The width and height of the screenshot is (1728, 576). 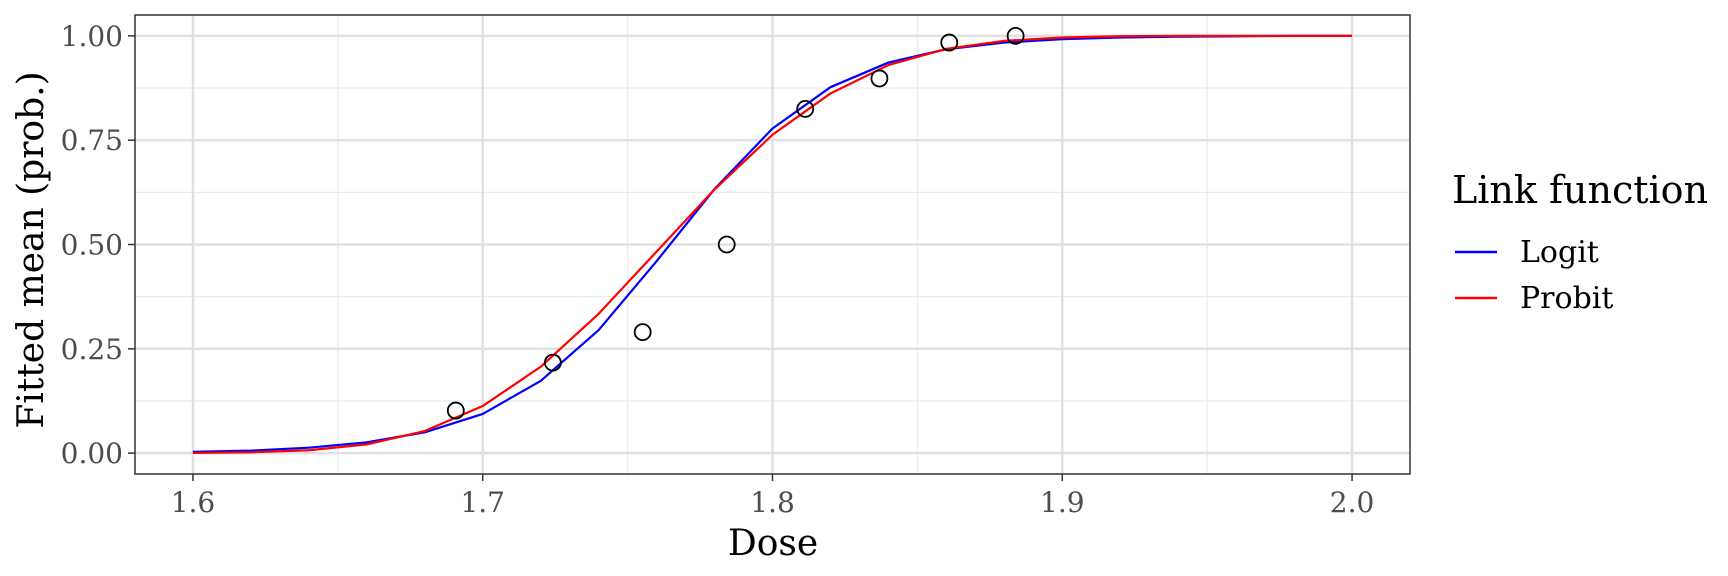 I want to click on legend-label-logit: Logit, so click(x=1559, y=252).